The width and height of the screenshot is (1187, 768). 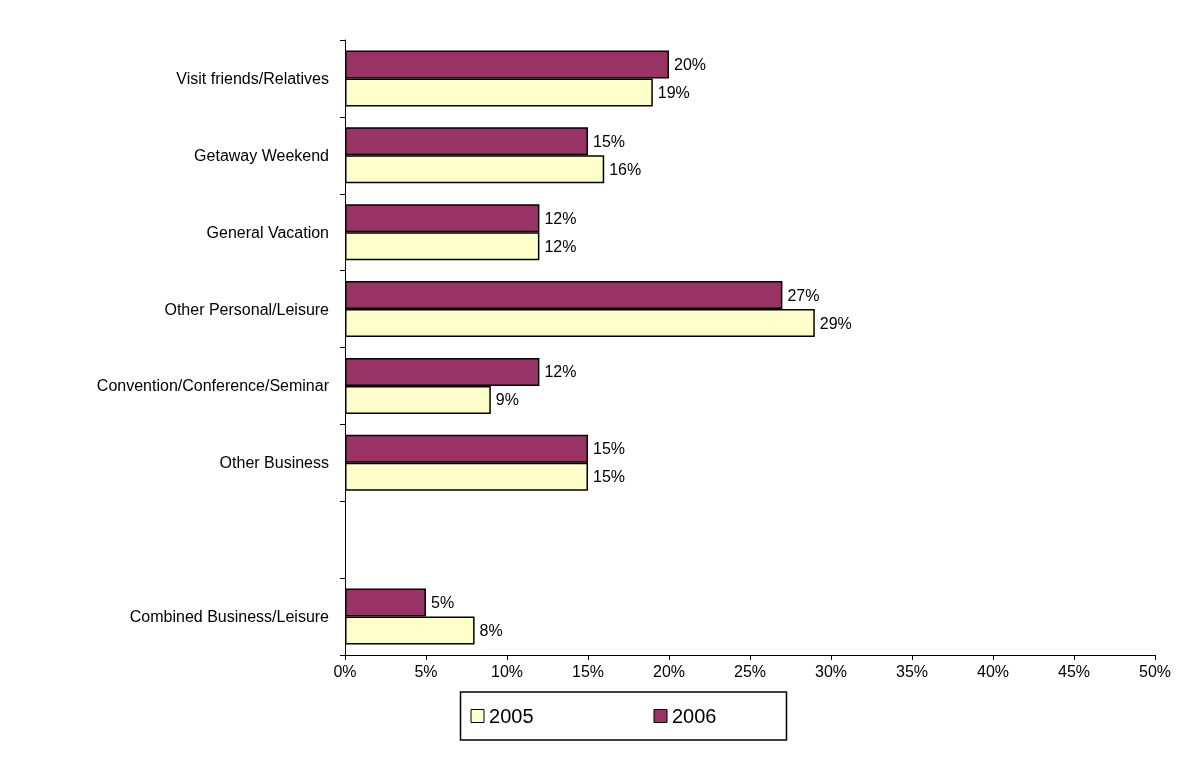 What do you see at coordinates (690, 64) in the screenshot?
I see `data-label: 20%` at bounding box center [690, 64].